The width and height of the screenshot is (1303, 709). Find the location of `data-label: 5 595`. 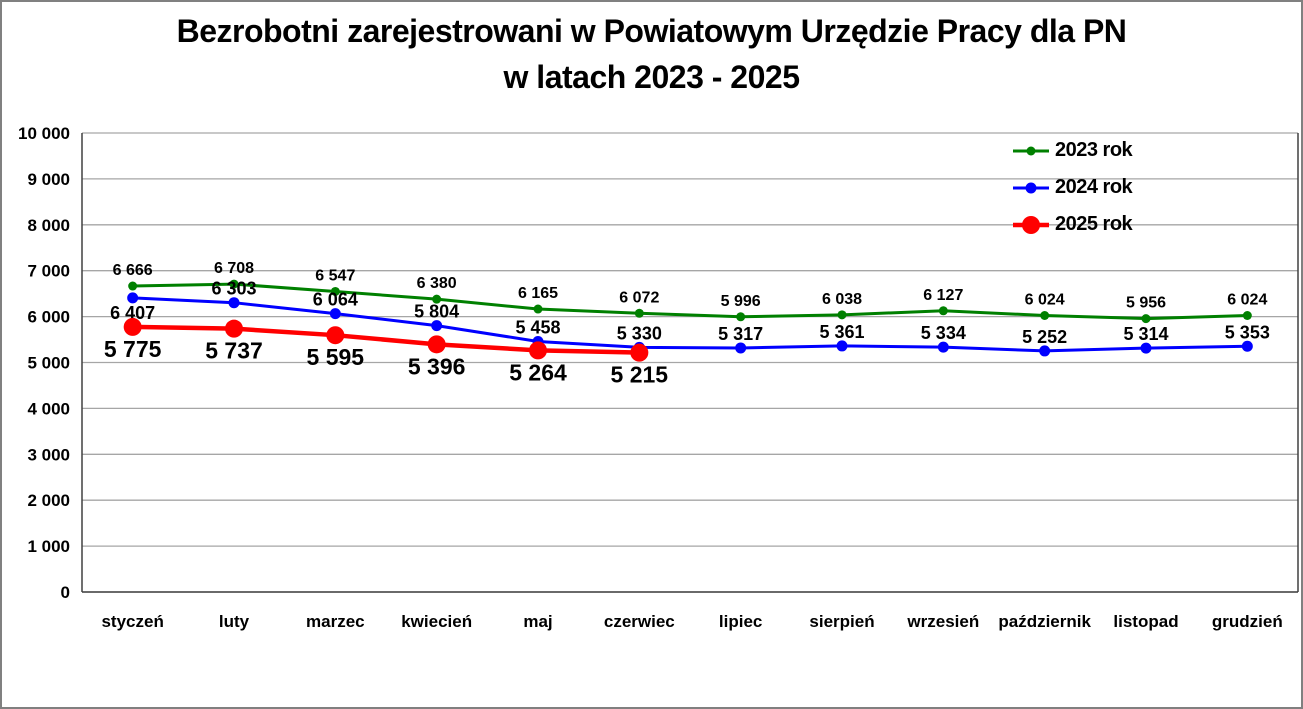

data-label: 5 595 is located at coordinates (336, 357).